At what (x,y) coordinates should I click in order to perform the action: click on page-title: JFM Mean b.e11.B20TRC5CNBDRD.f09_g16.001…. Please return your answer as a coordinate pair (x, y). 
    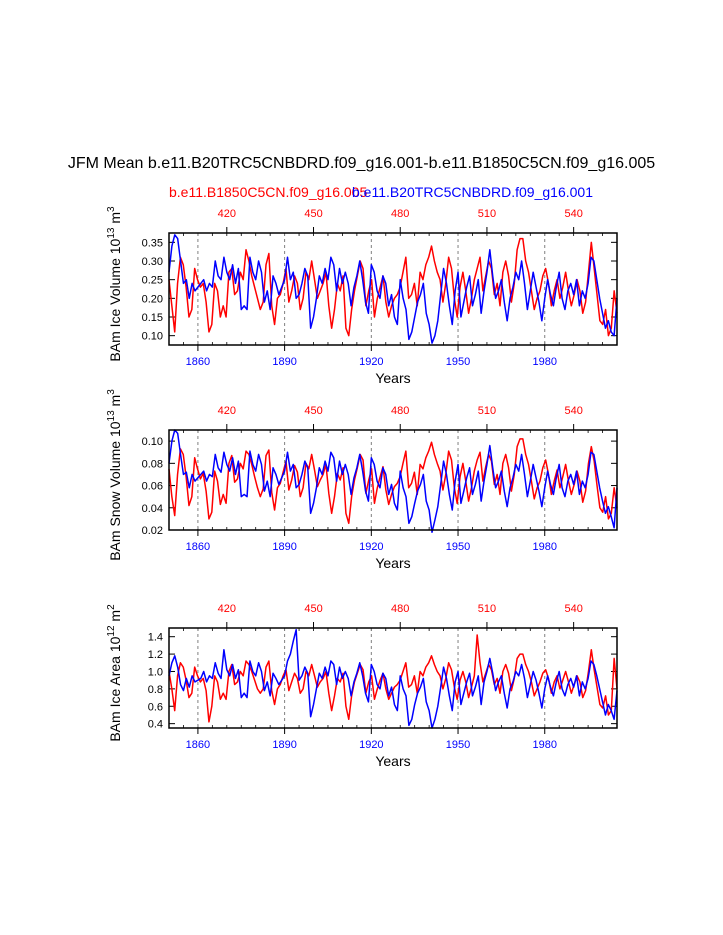
    Looking at the image, I should click on (361, 163).